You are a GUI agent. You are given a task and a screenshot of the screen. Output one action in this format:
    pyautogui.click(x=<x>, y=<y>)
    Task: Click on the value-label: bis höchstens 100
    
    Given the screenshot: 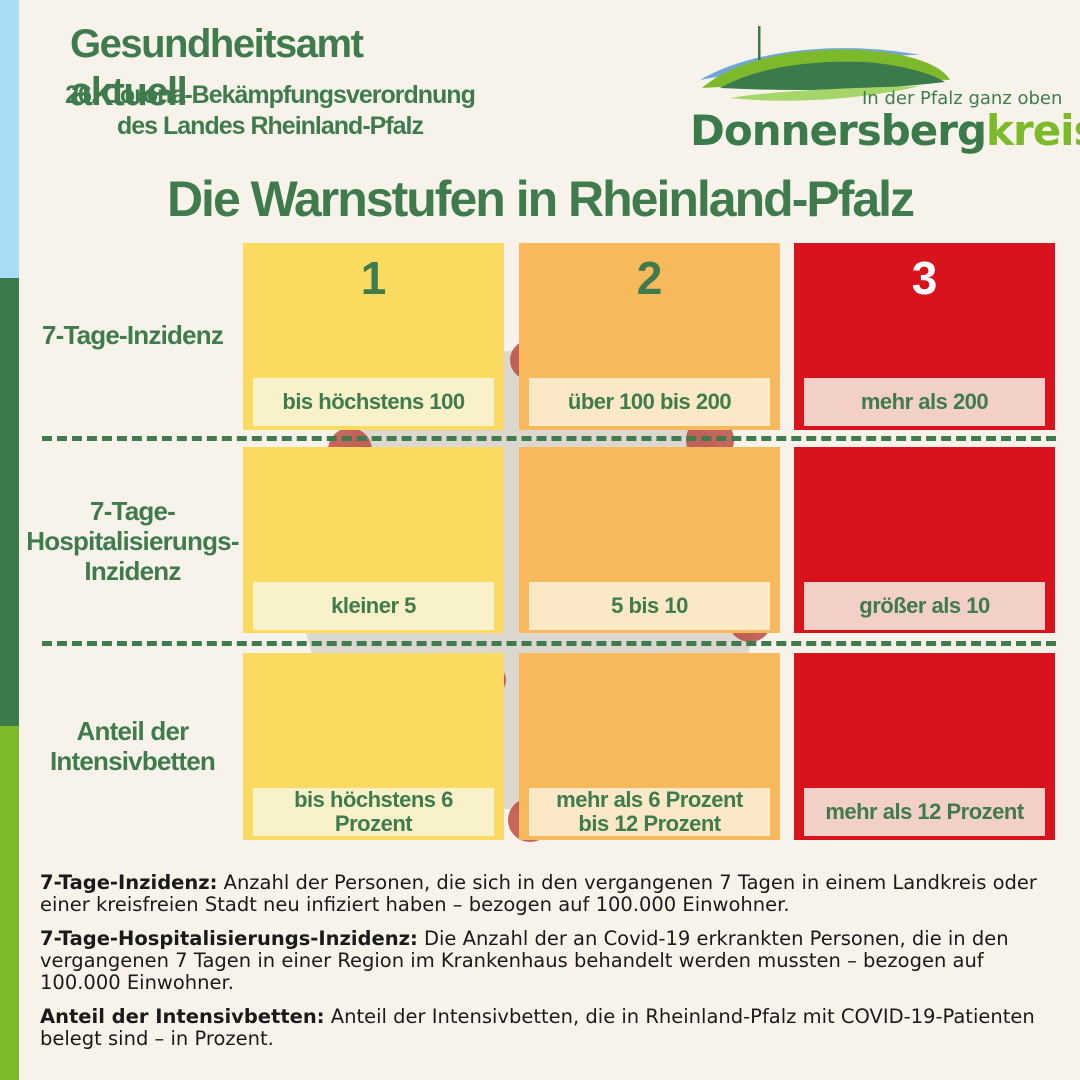 What is the action you would take?
    pyautogui.click(x=373, y=402)
    